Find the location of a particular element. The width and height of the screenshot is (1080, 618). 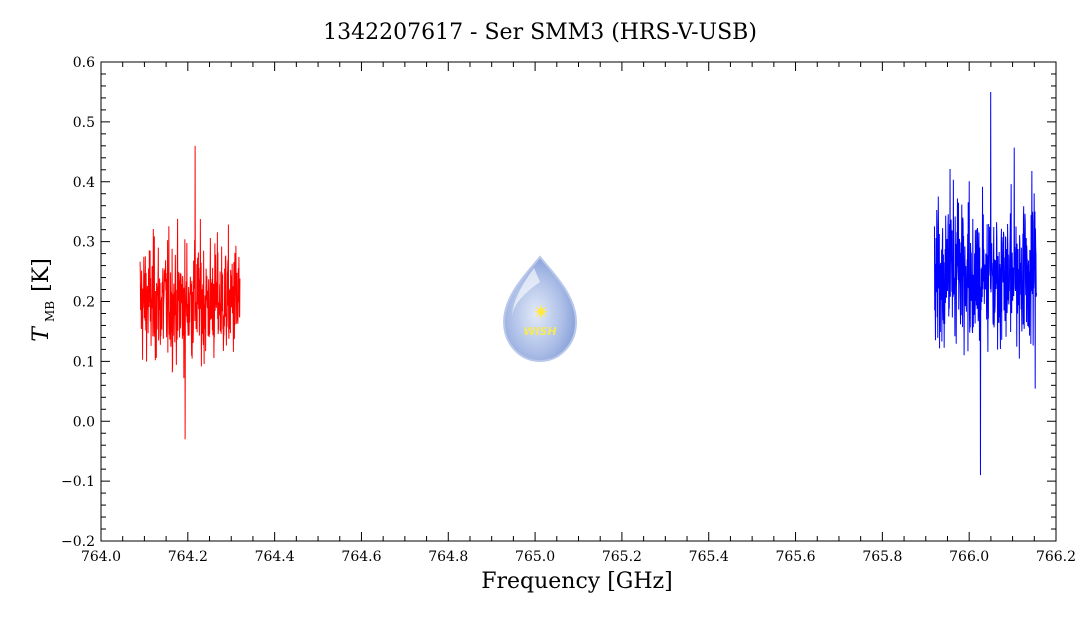

wish-watermark: ✷ WISH is located at coordinates (540, 309).